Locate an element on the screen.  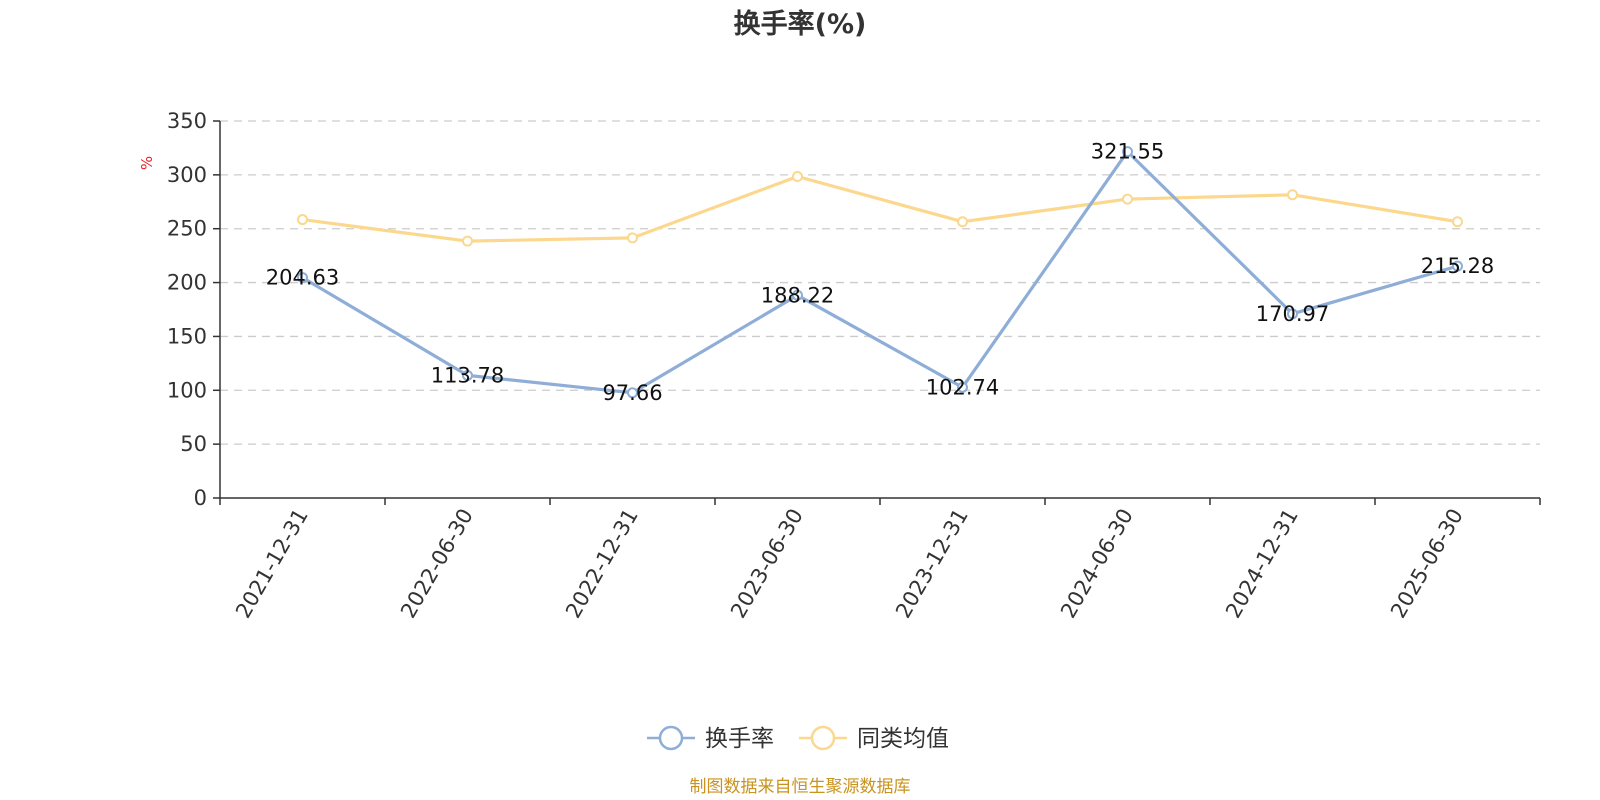
x-tick-label: 2022-06-30 is located at coordinates (437, 564).